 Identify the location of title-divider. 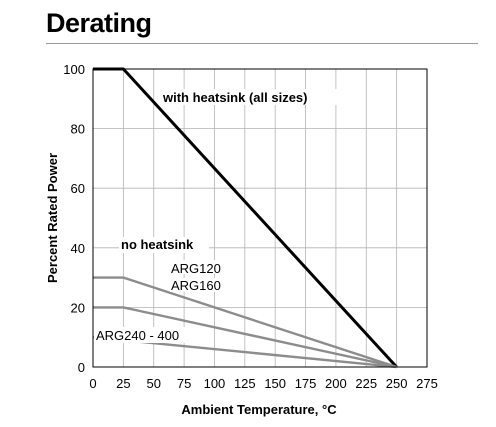
(262, 43).